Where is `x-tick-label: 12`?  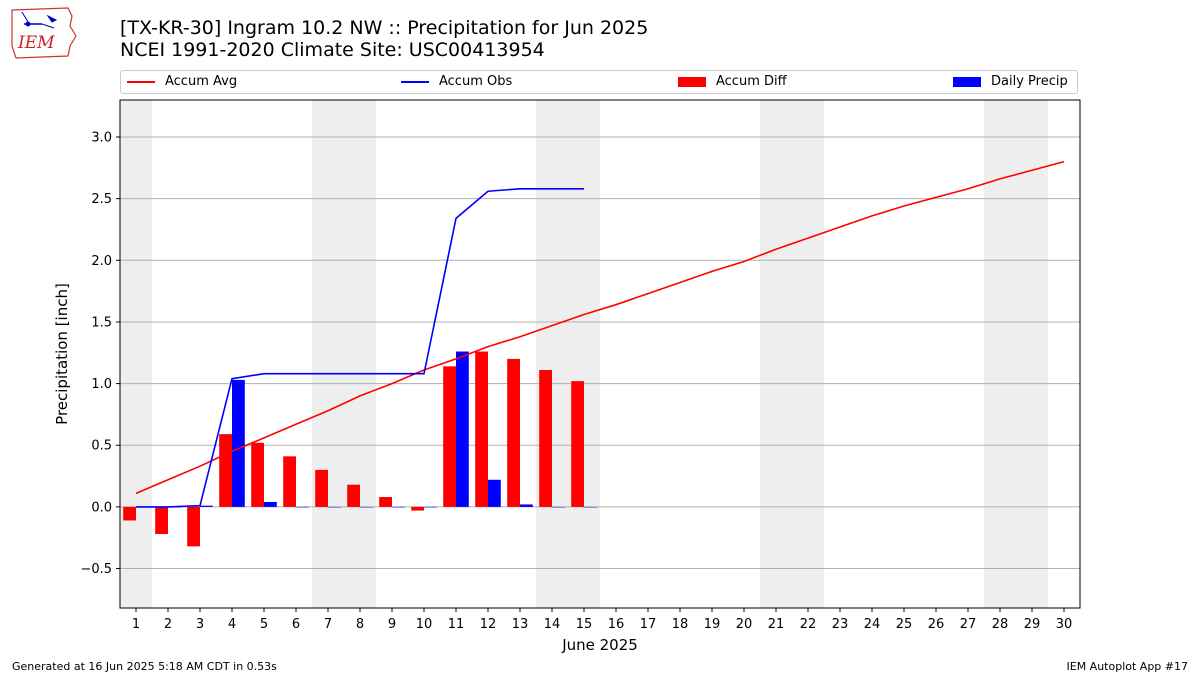 x-tick-label: 12 is located at coordinates (488, 624).